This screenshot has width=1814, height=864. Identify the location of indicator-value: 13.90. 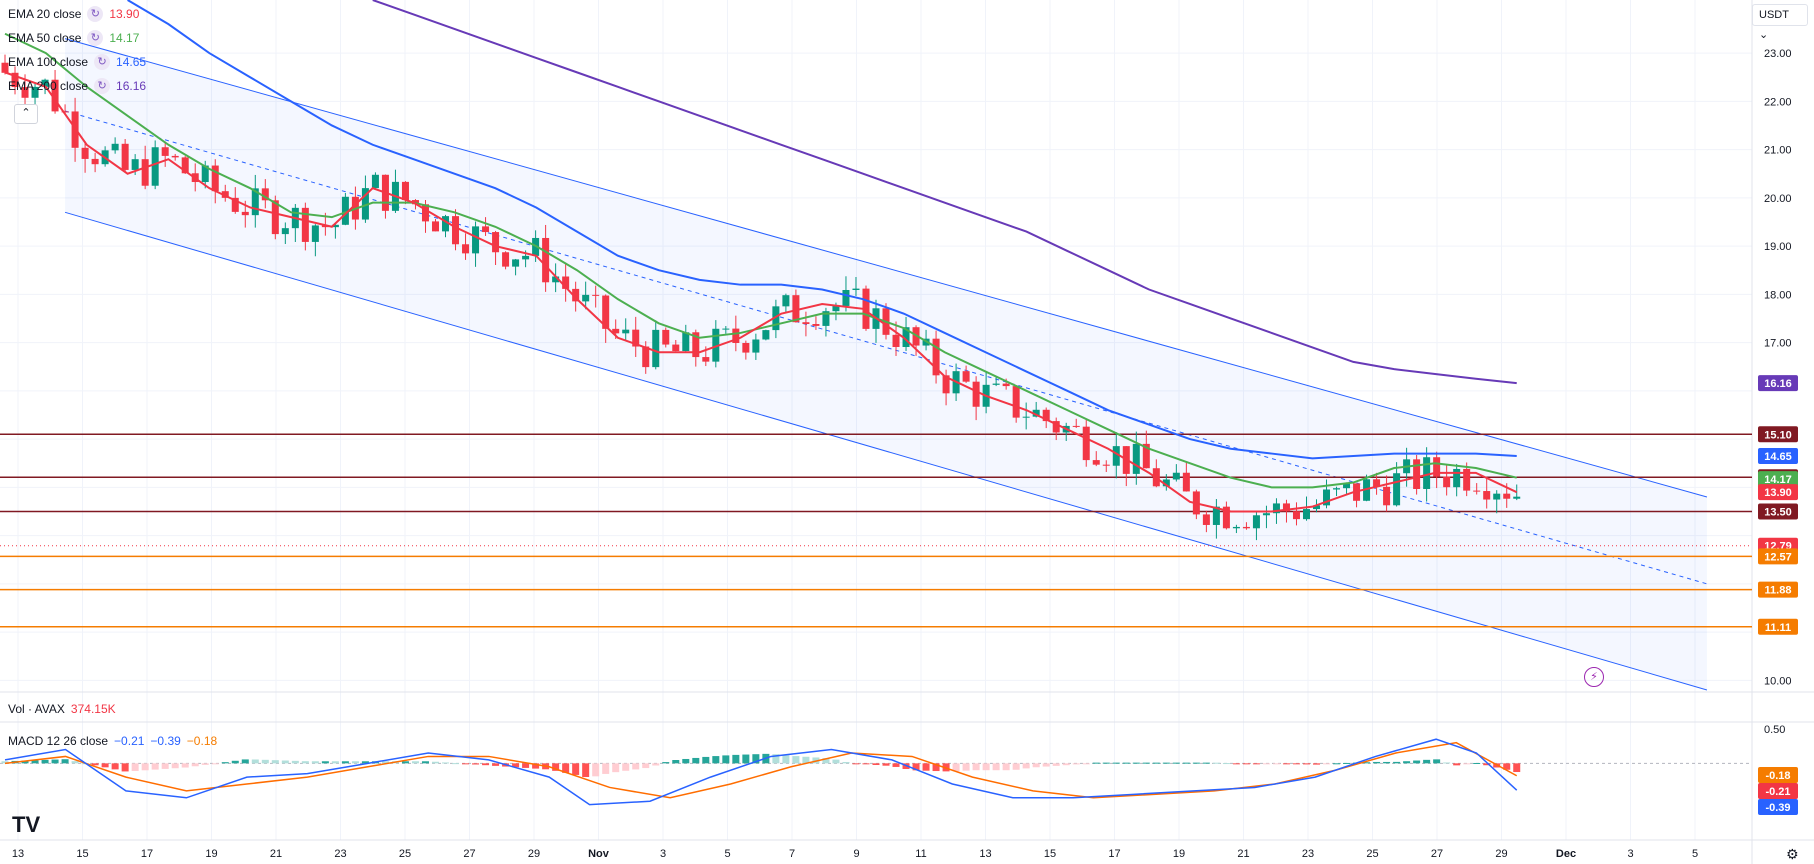
(124, 14).